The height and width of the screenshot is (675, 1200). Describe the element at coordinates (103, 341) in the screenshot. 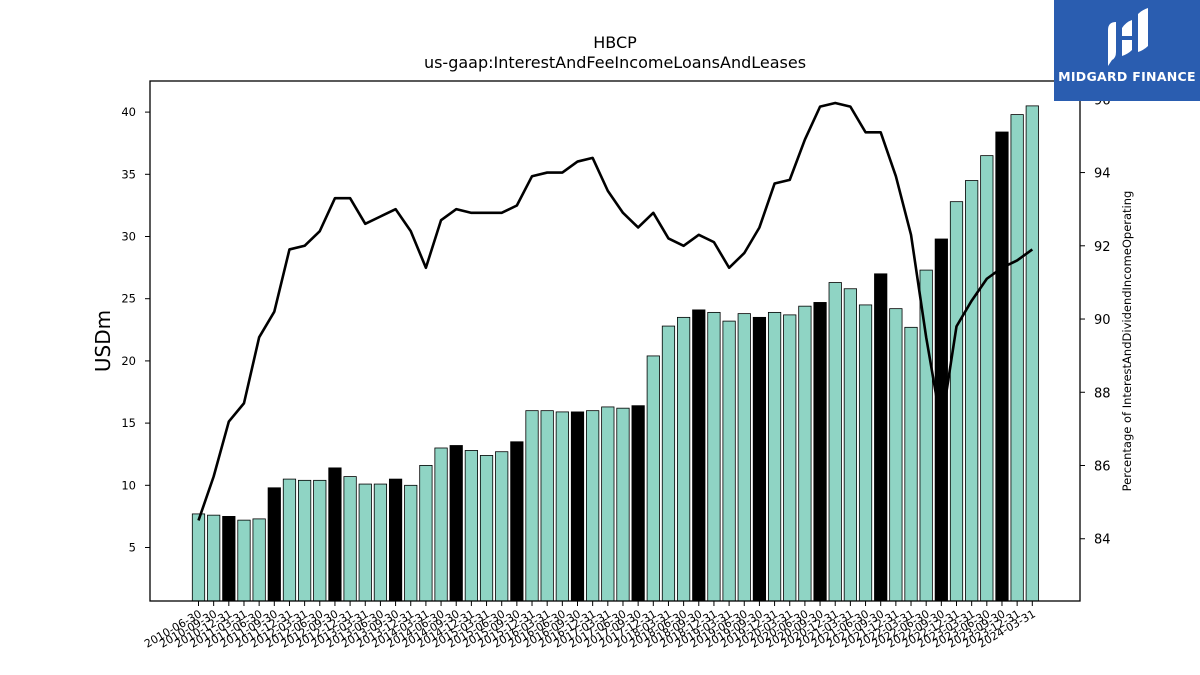

I see `y-axis-label: USDm` at that location.